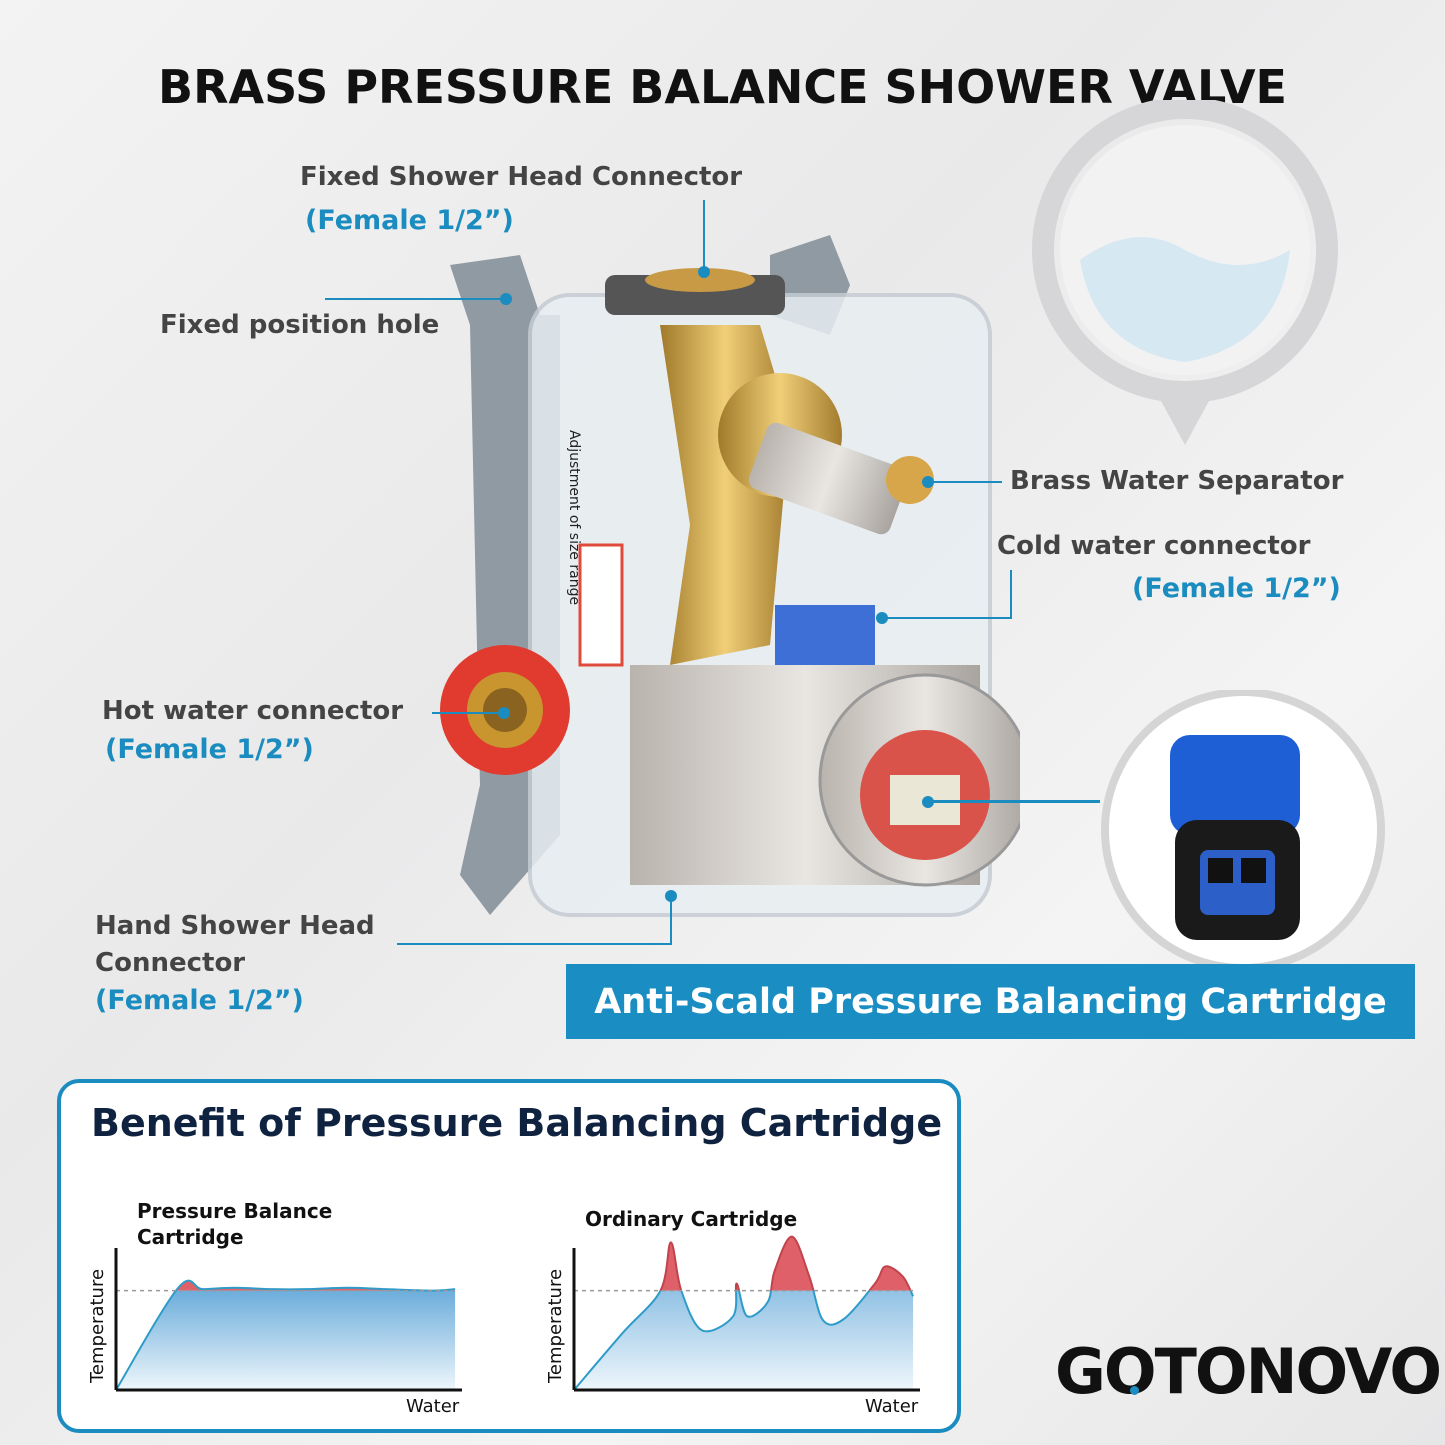 Image resolution: width=1445 pixels, height=1445 pixels. I want to click on marker-fixed-position-hole, so click(506, 299).